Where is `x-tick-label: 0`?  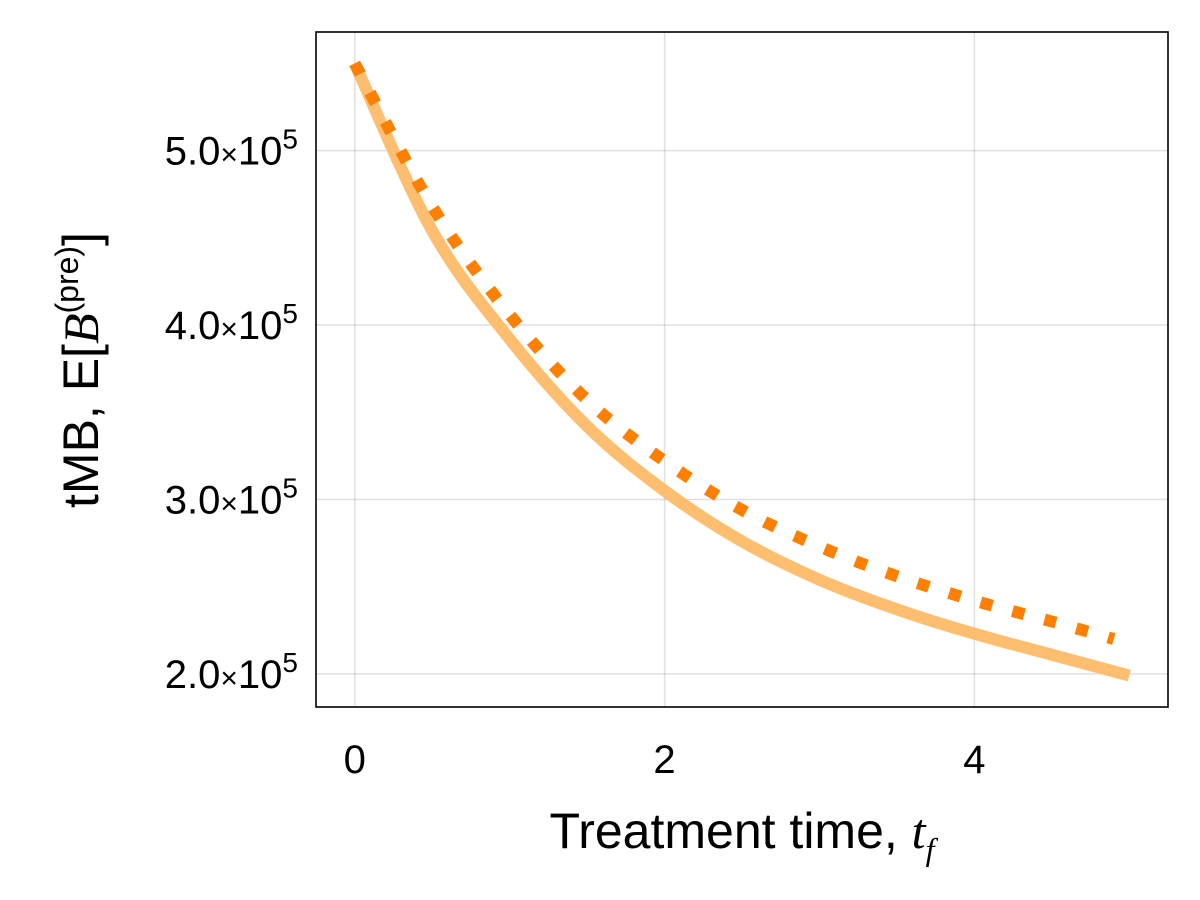 x-tick-label: 0 is located at coordinates (355, 760).